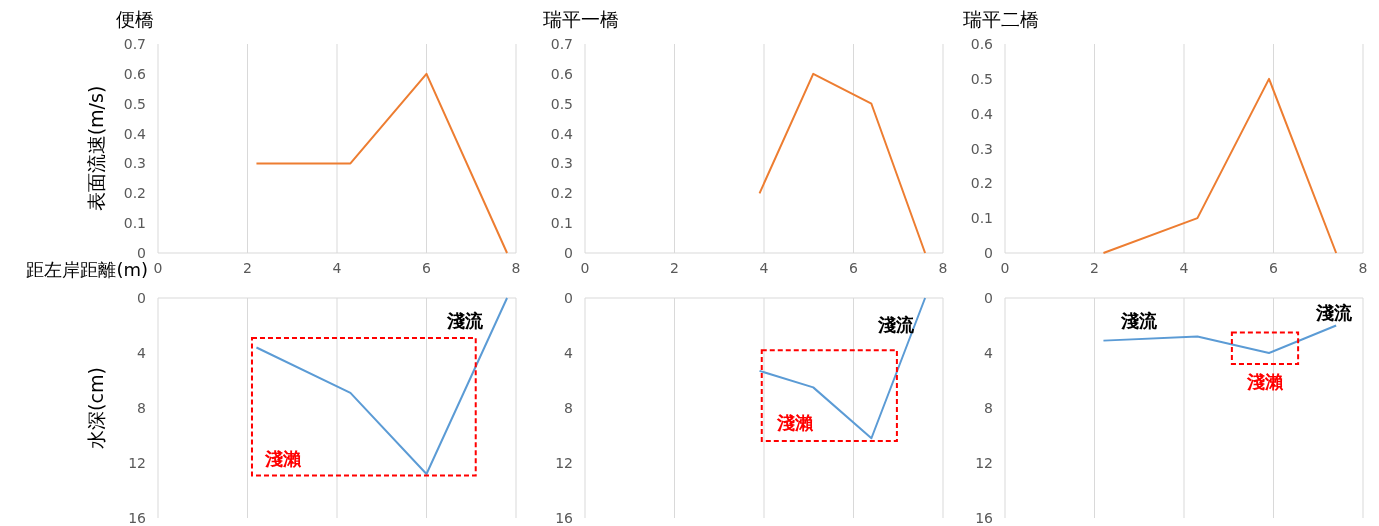 This screenshot has height=526, width=1379. Describe the element at coordinates (1001, 19) in the screenshot. I see `chart-title: 瑞平二橋` at that location.